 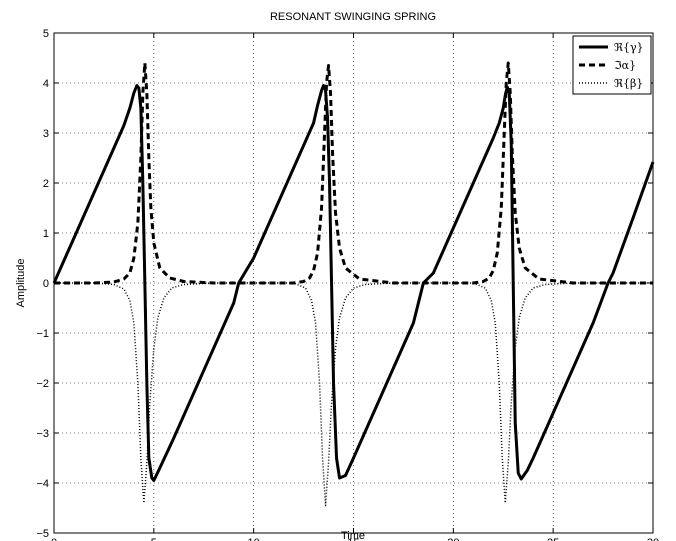 What do you see at coordinates (42, 434) in the screenshot?
I see `y-tick-label: −3` at bounding box center [42, 434].